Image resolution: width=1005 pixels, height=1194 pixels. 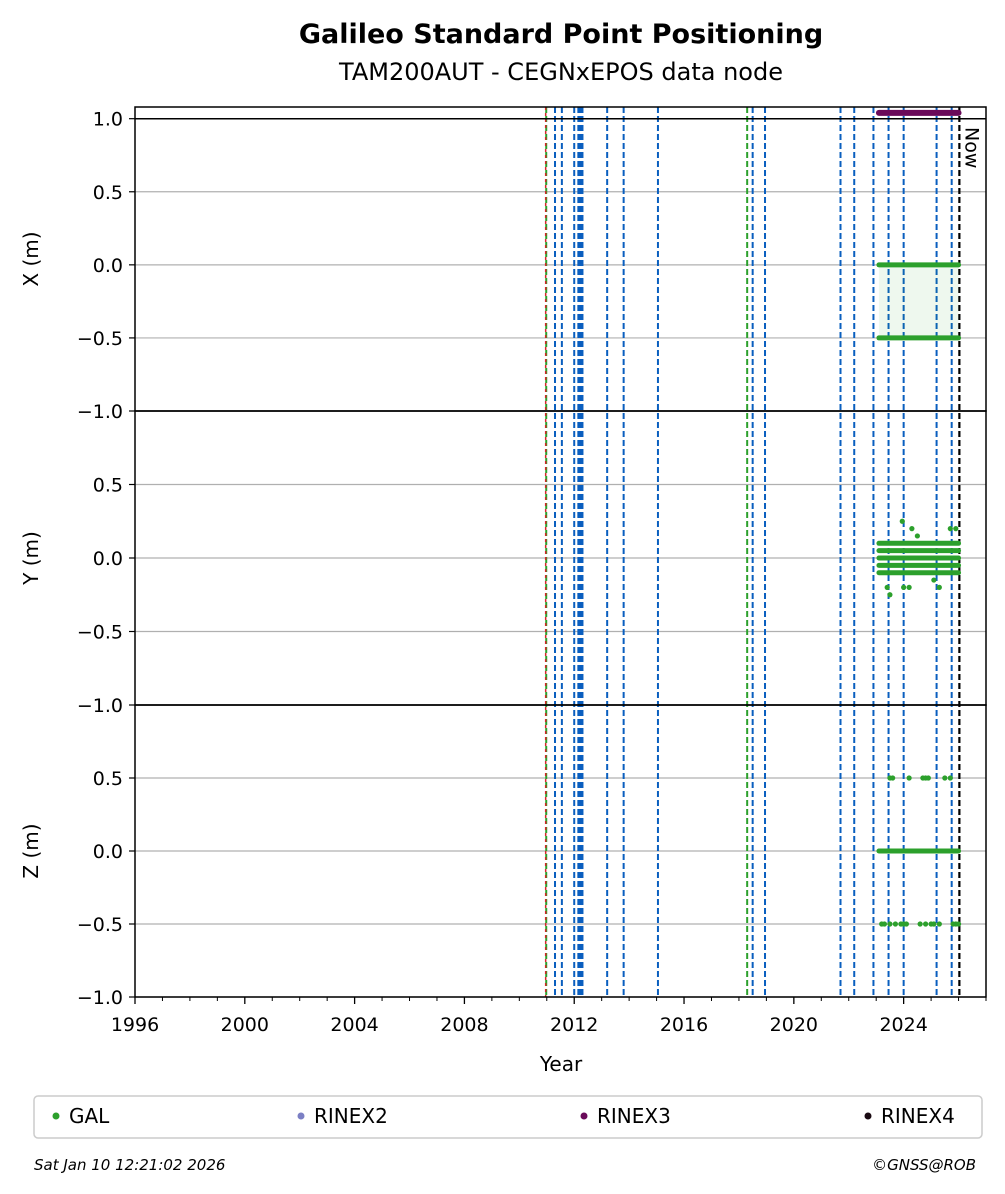 What do you see at coordinates (245, 1025) in the screenshot?
I see `x-tick-label: 2000` at bounding box center [245, 1025].